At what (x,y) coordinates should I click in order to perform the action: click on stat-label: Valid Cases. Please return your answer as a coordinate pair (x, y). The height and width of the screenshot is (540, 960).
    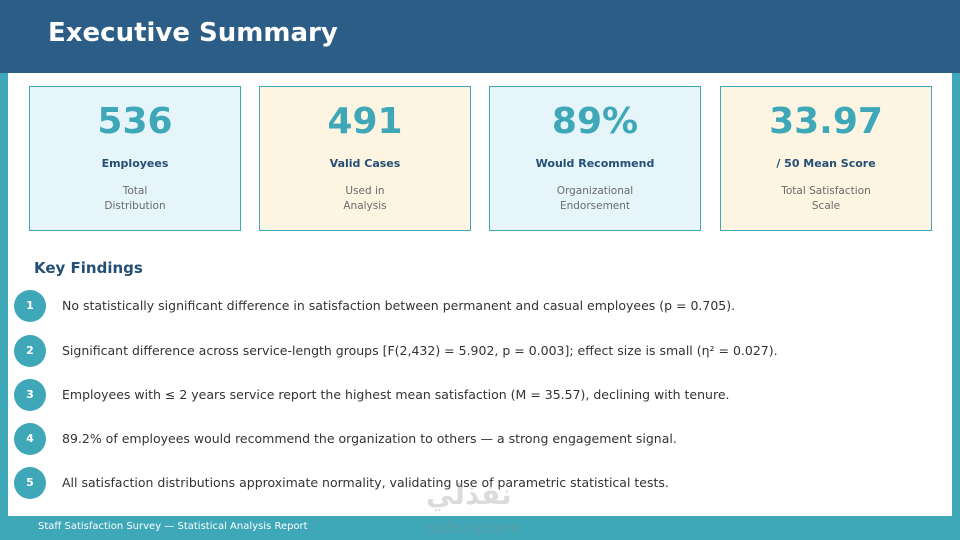
    Looking at the image, I should click on (365, 163).